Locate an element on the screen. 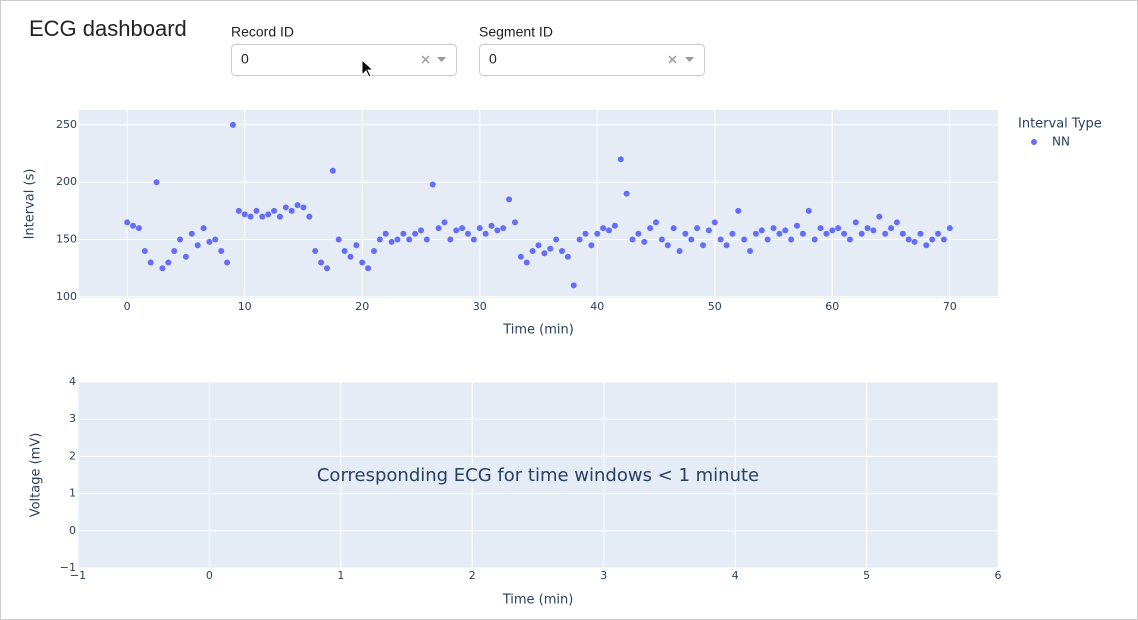 The width and height of the screenshot is (1138, 620). x-tick-label: −1 is located at coordinates (78, 575).